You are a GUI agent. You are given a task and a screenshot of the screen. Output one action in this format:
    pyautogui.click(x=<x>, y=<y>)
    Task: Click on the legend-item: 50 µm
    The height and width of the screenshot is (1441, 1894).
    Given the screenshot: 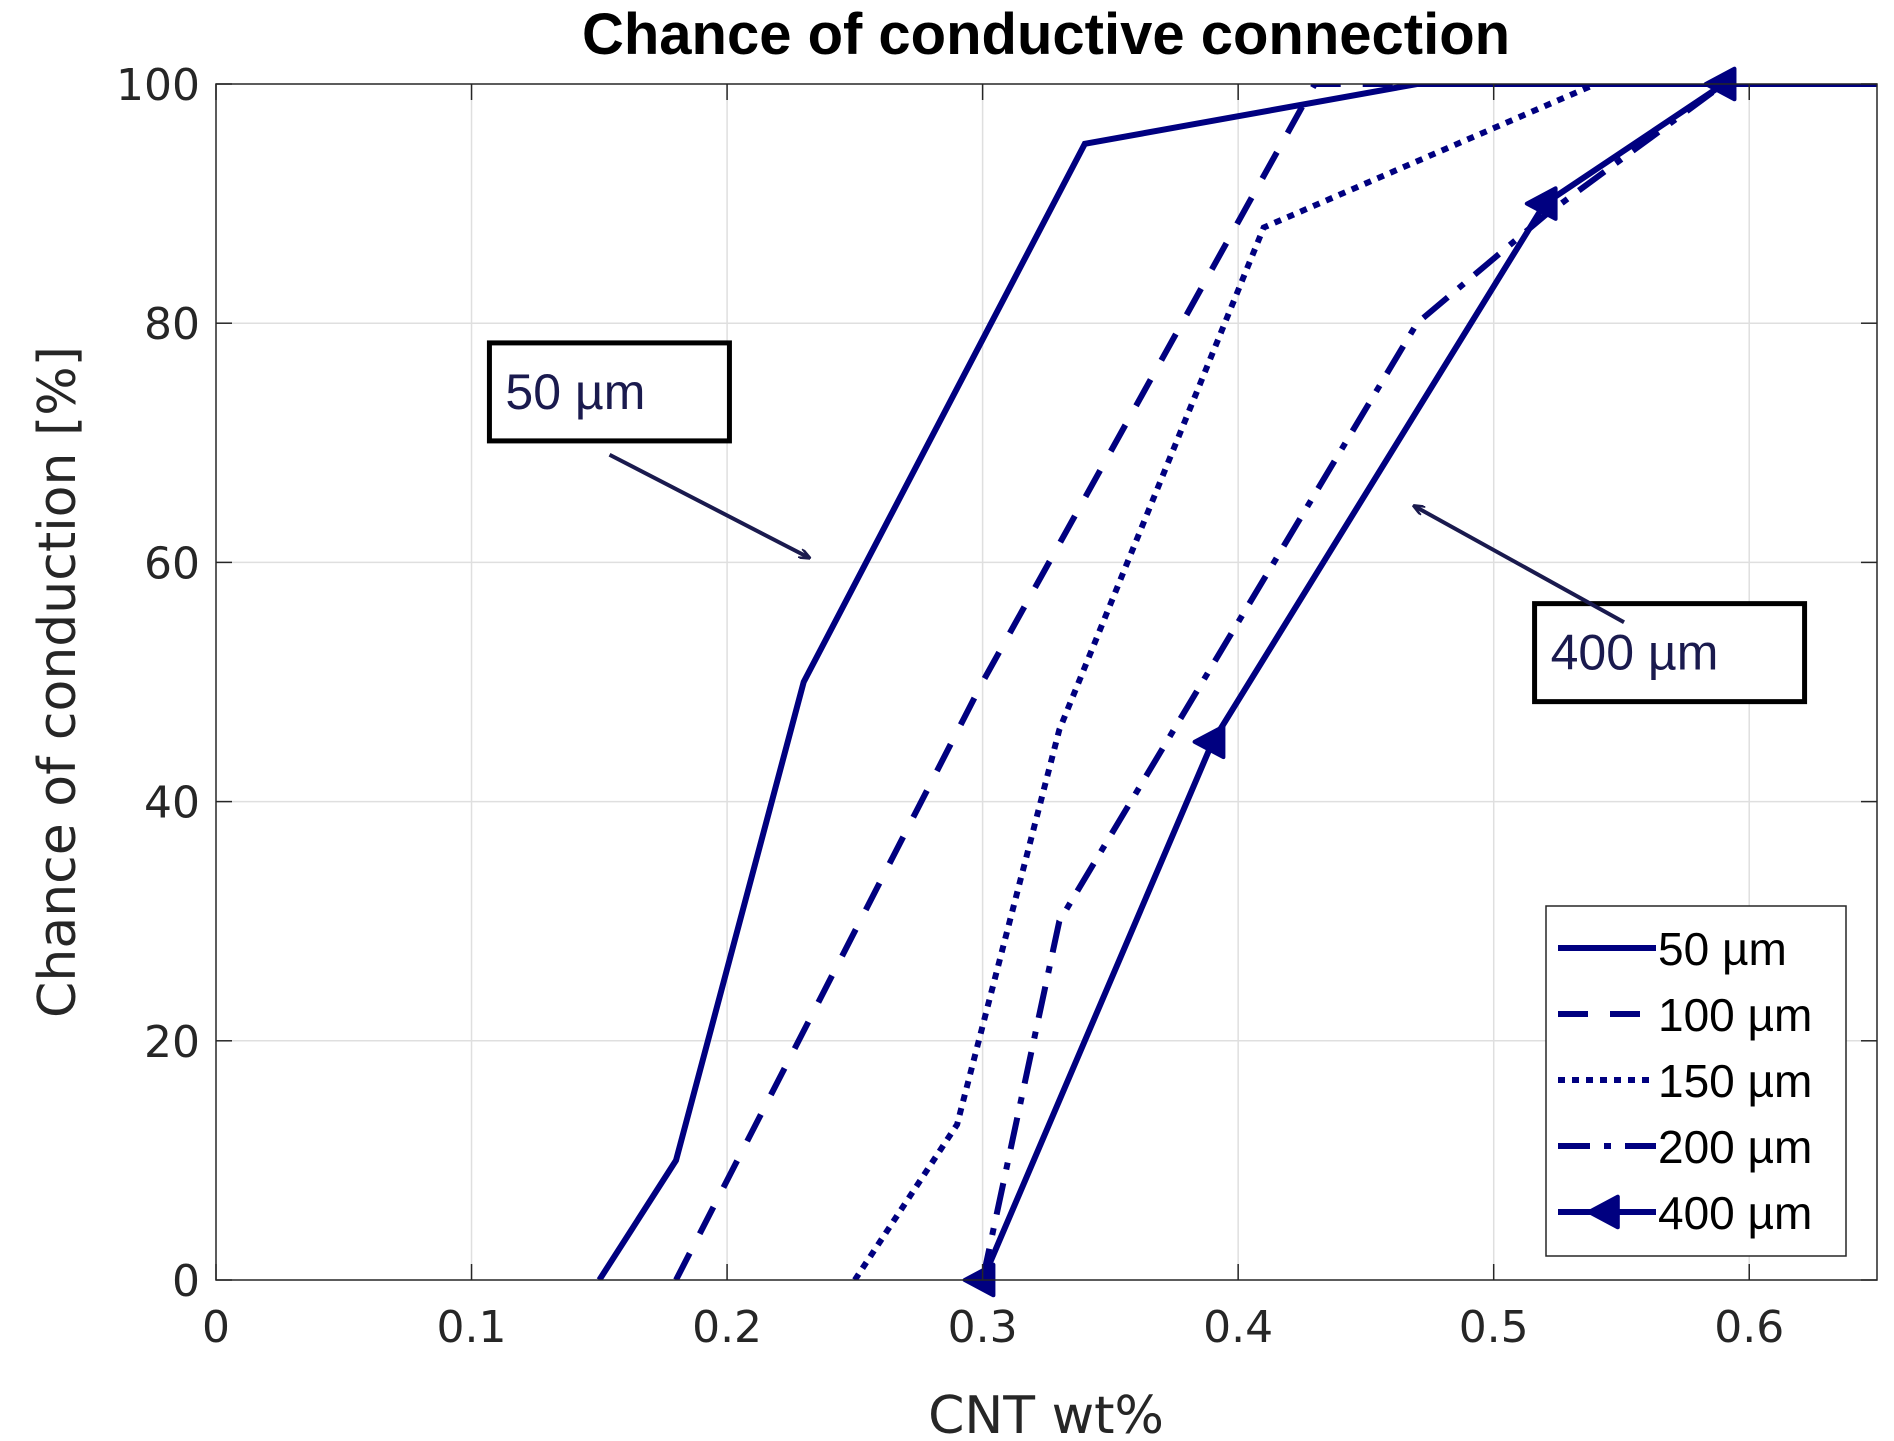 What is the action you would take?
    pyautogui.click(x=1672, y=949)
    